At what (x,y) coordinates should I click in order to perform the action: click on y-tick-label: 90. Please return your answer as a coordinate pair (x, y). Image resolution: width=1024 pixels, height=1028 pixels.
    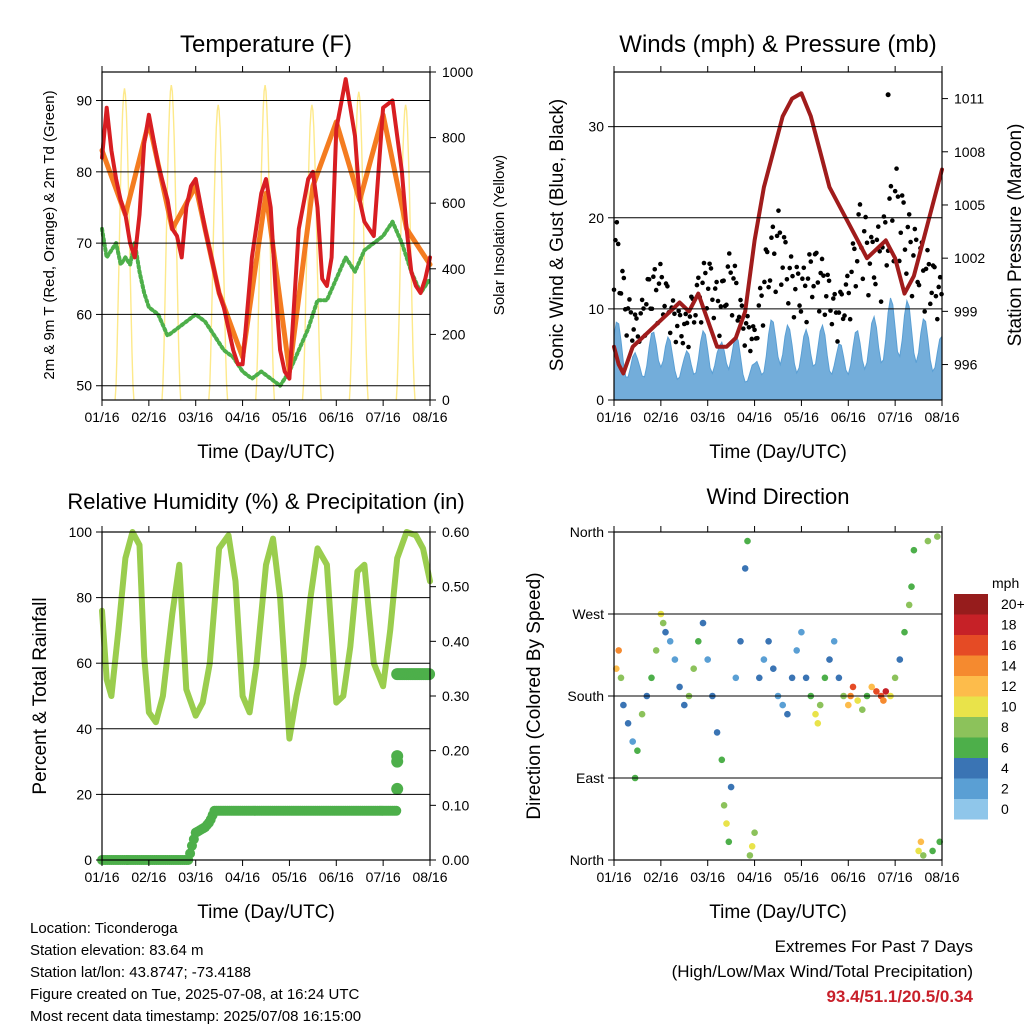
    Looking at the image, I should click on (84, 101).